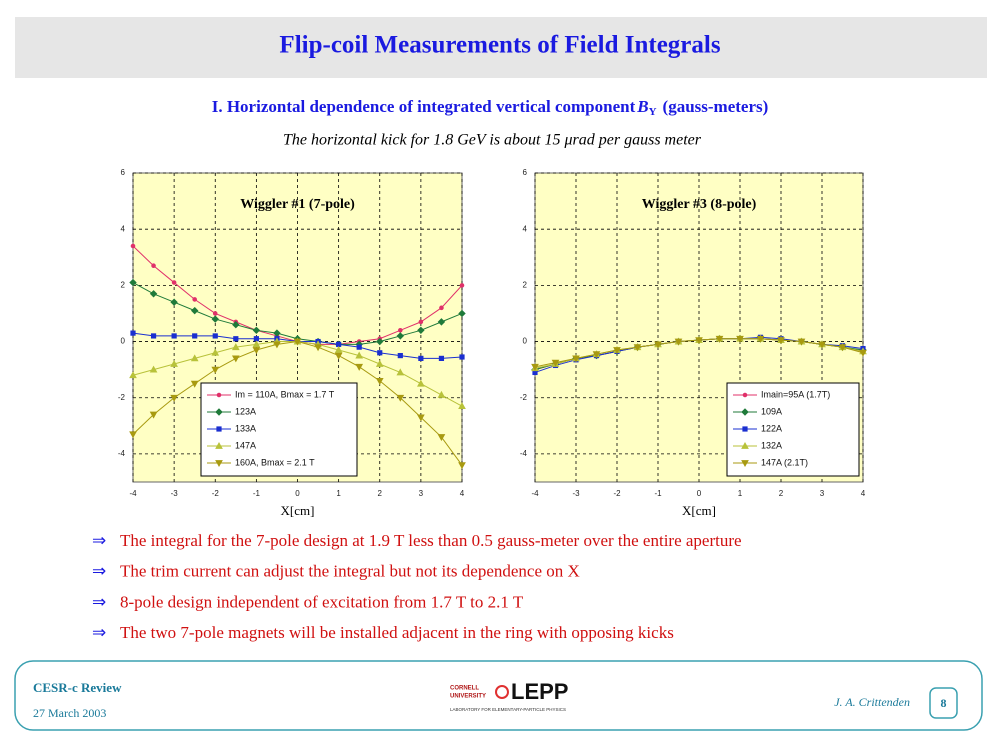 The height and width of the screenshot is (750, 1000). What do you see at coordinates (872, 702) in the screenshot?
I see `footer-author: J. A. Crittenden` at bounding box center [872, 702].